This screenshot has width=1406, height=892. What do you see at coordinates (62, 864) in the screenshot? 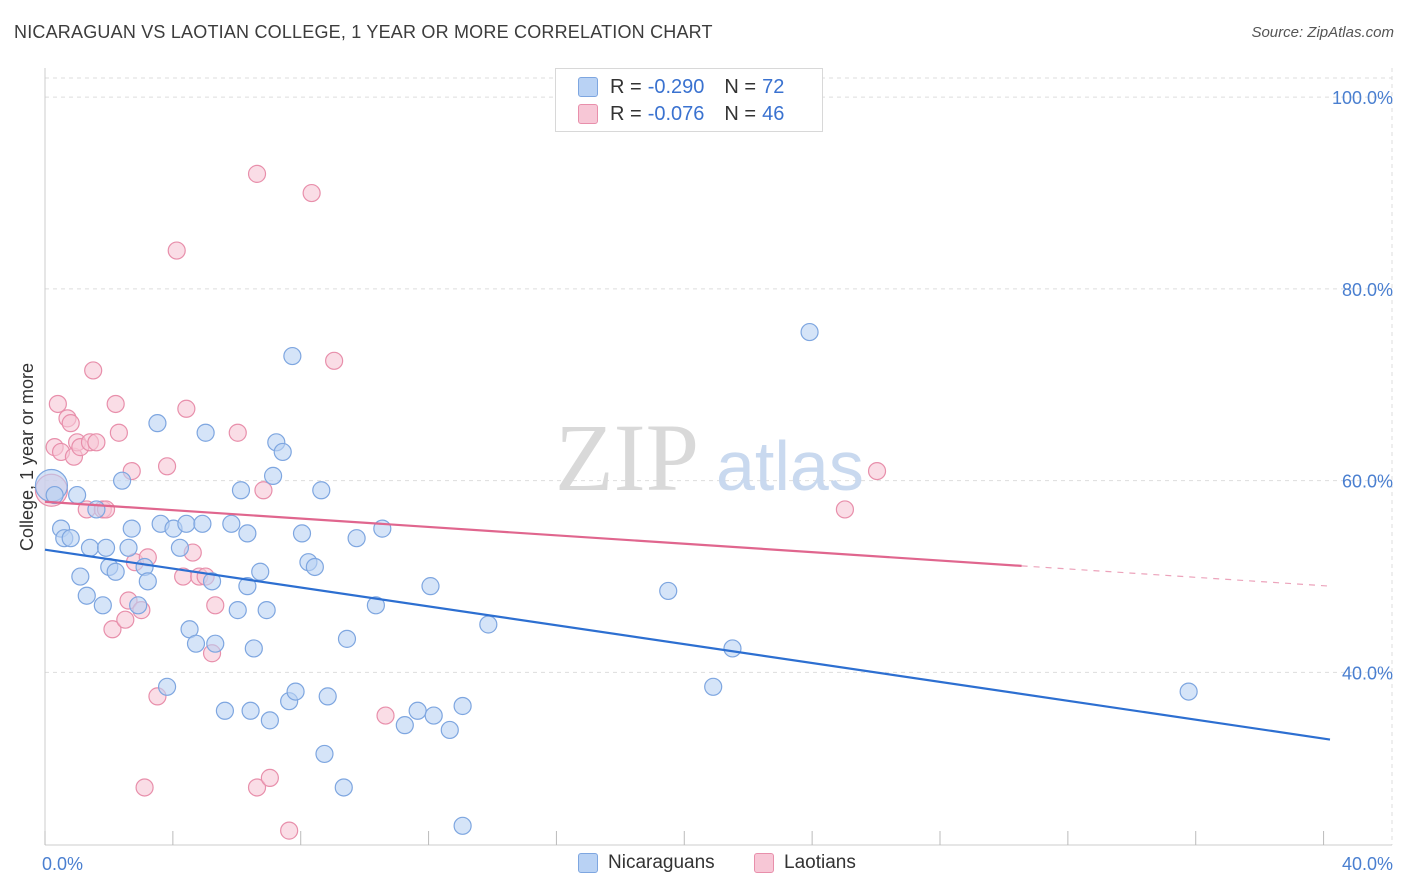
I see `x-tick-label: 0.0%` at bounding box center [62, 864].